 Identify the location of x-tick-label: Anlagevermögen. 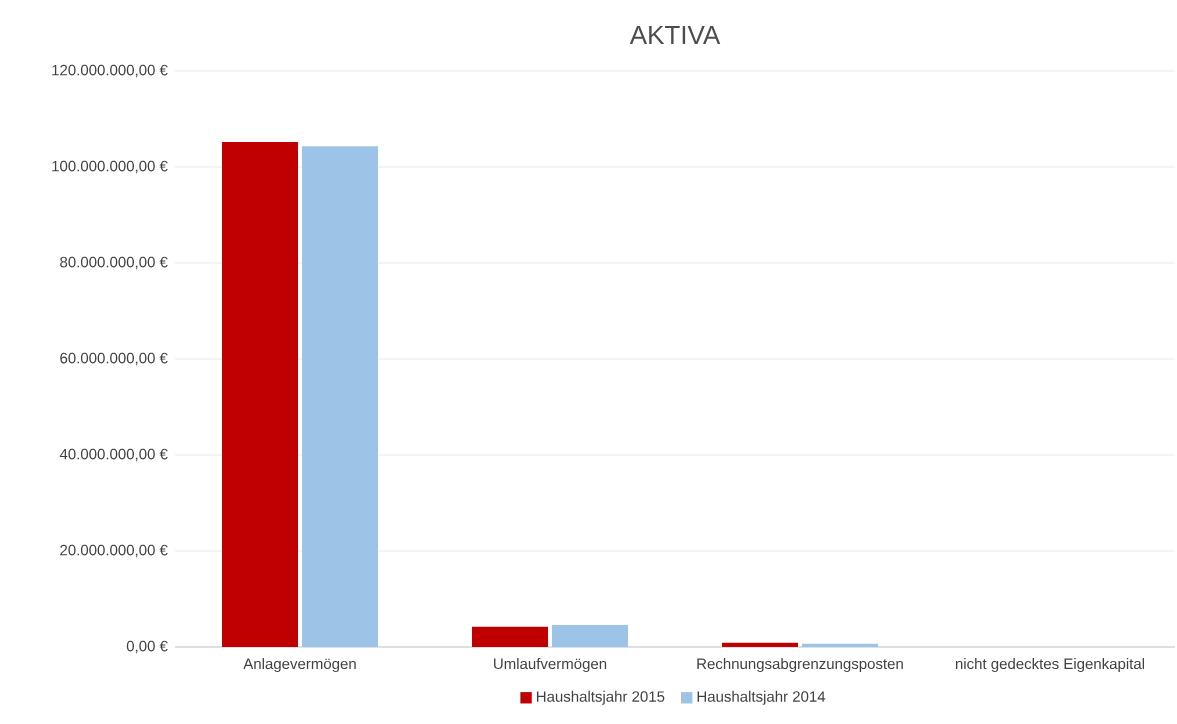
(299, 665).